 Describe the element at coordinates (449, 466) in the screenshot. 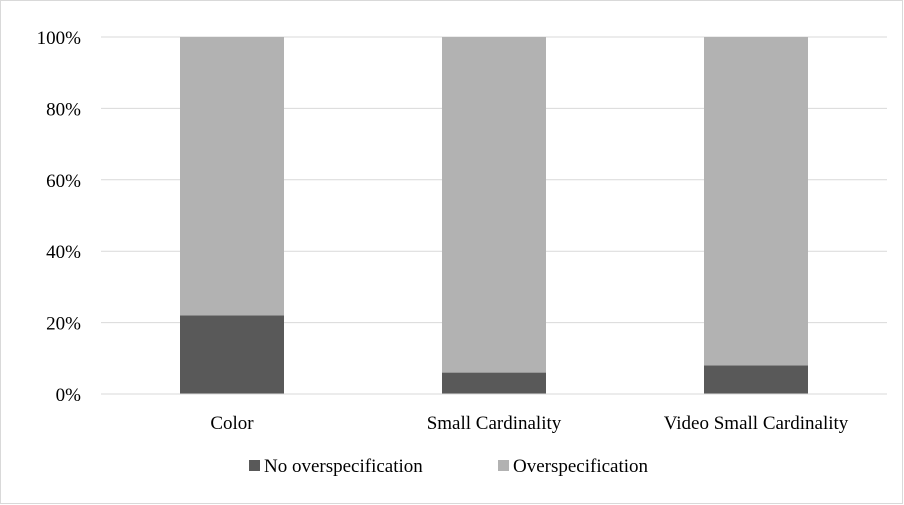

I see `legend: No overspecification Overspecification` at that location.